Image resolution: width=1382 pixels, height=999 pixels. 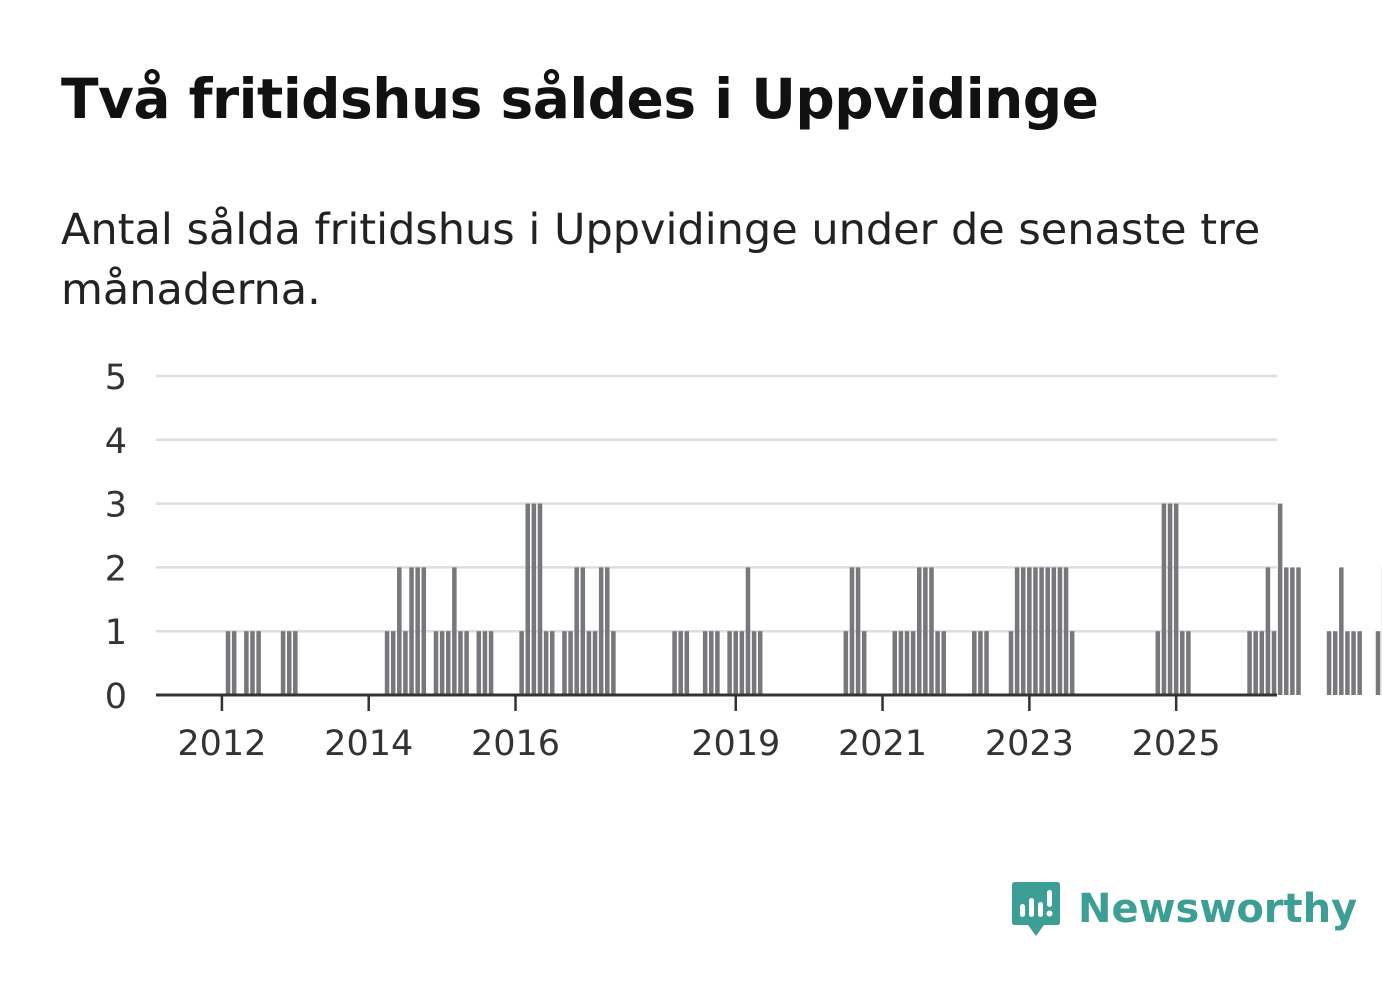 What do you see at coordinates (698, 744) in the screenshot?
I see `x-axis-labels: 2012 2014 2016 2019 2021 2023 2025` at bounding box center [698, 744].